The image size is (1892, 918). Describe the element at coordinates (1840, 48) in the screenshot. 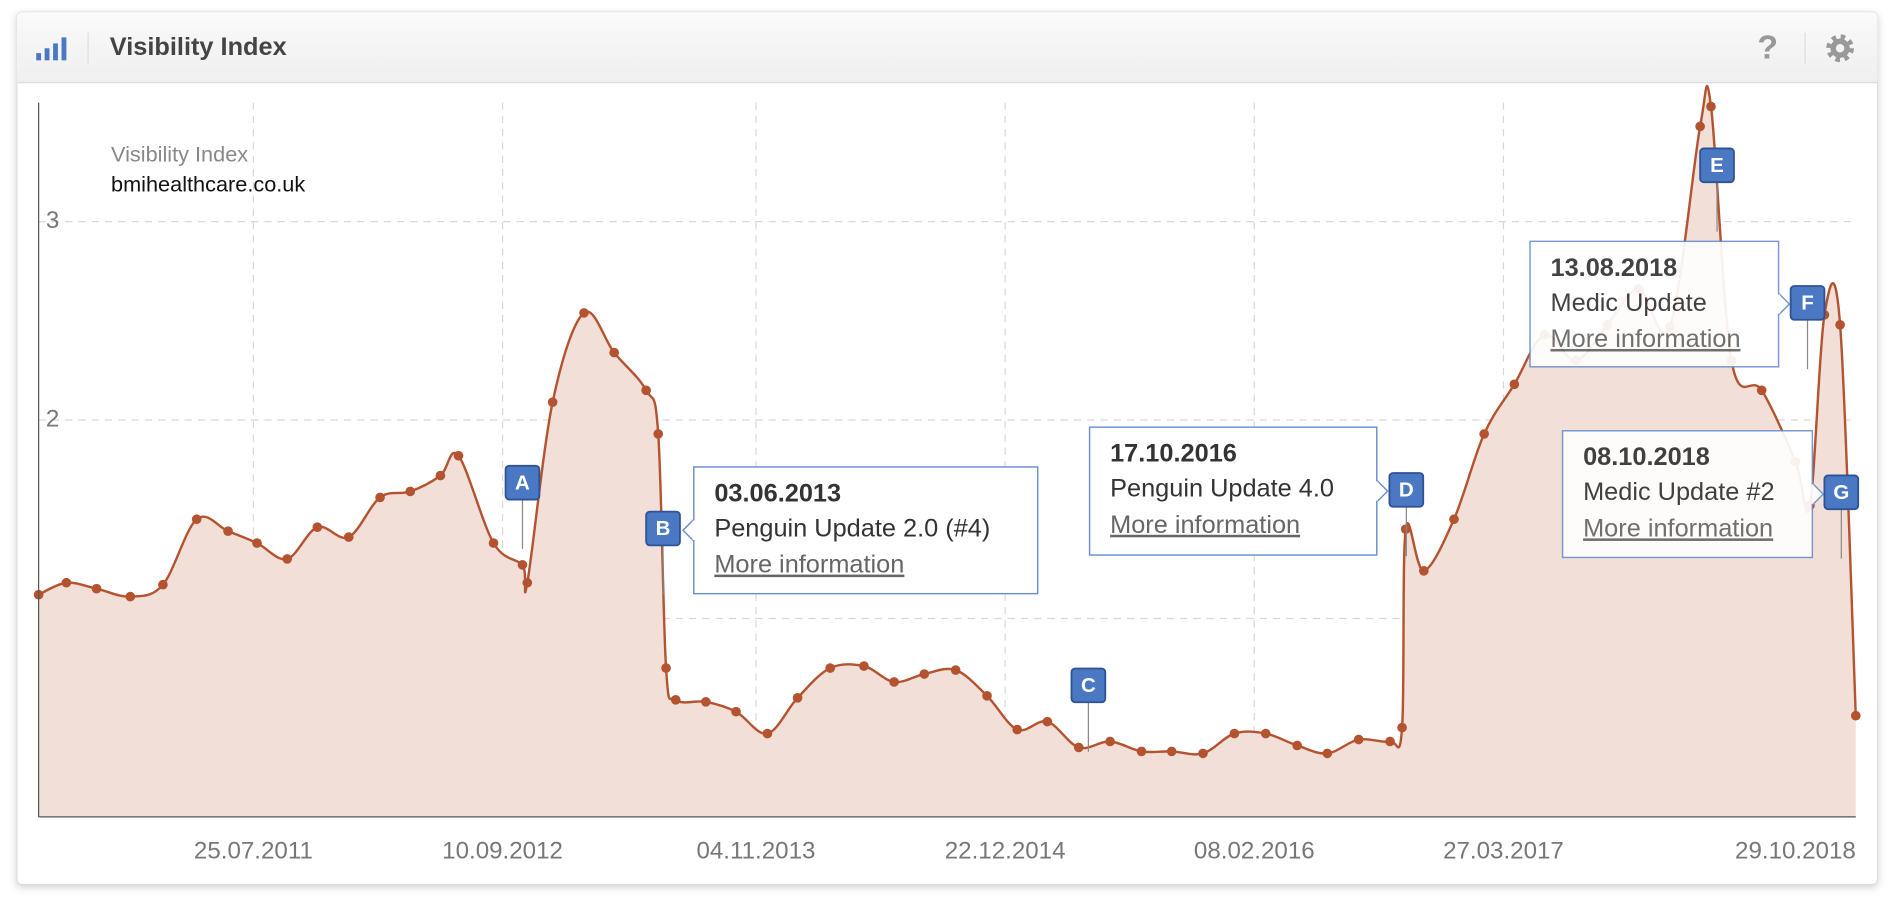

I see `settings-icon` at that location.